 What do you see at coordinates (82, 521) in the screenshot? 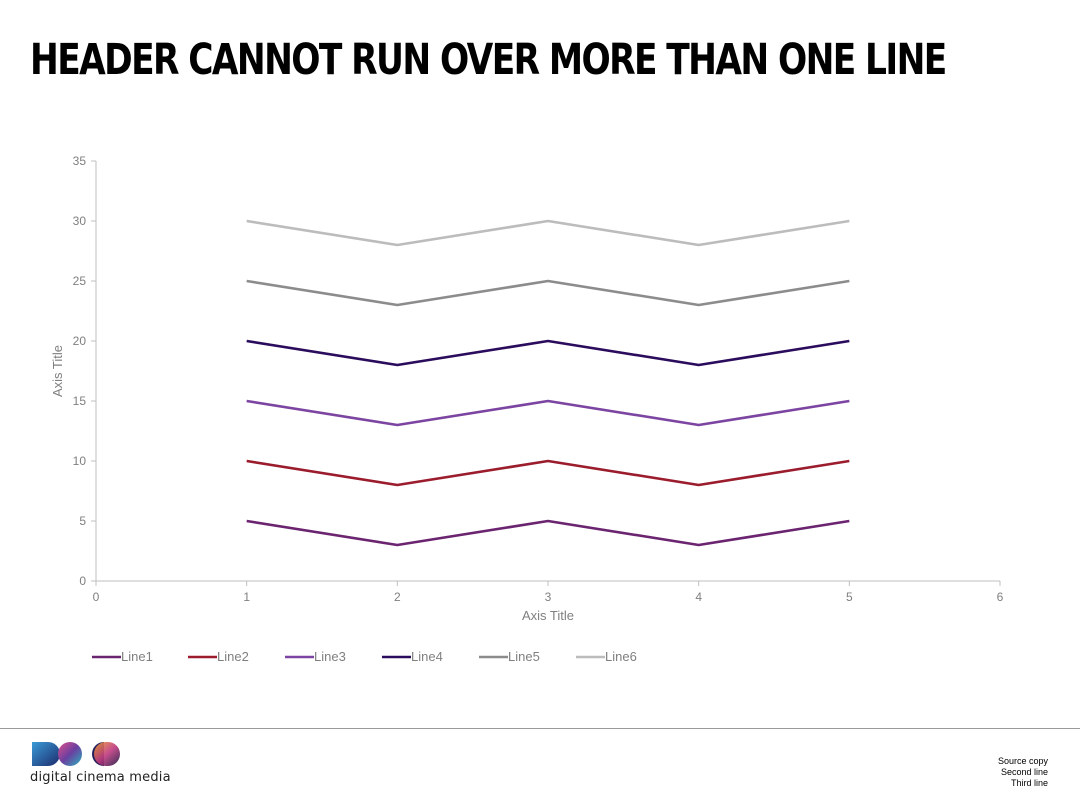
I see `y-tick-label: 5` at bounding box center [82, 521].